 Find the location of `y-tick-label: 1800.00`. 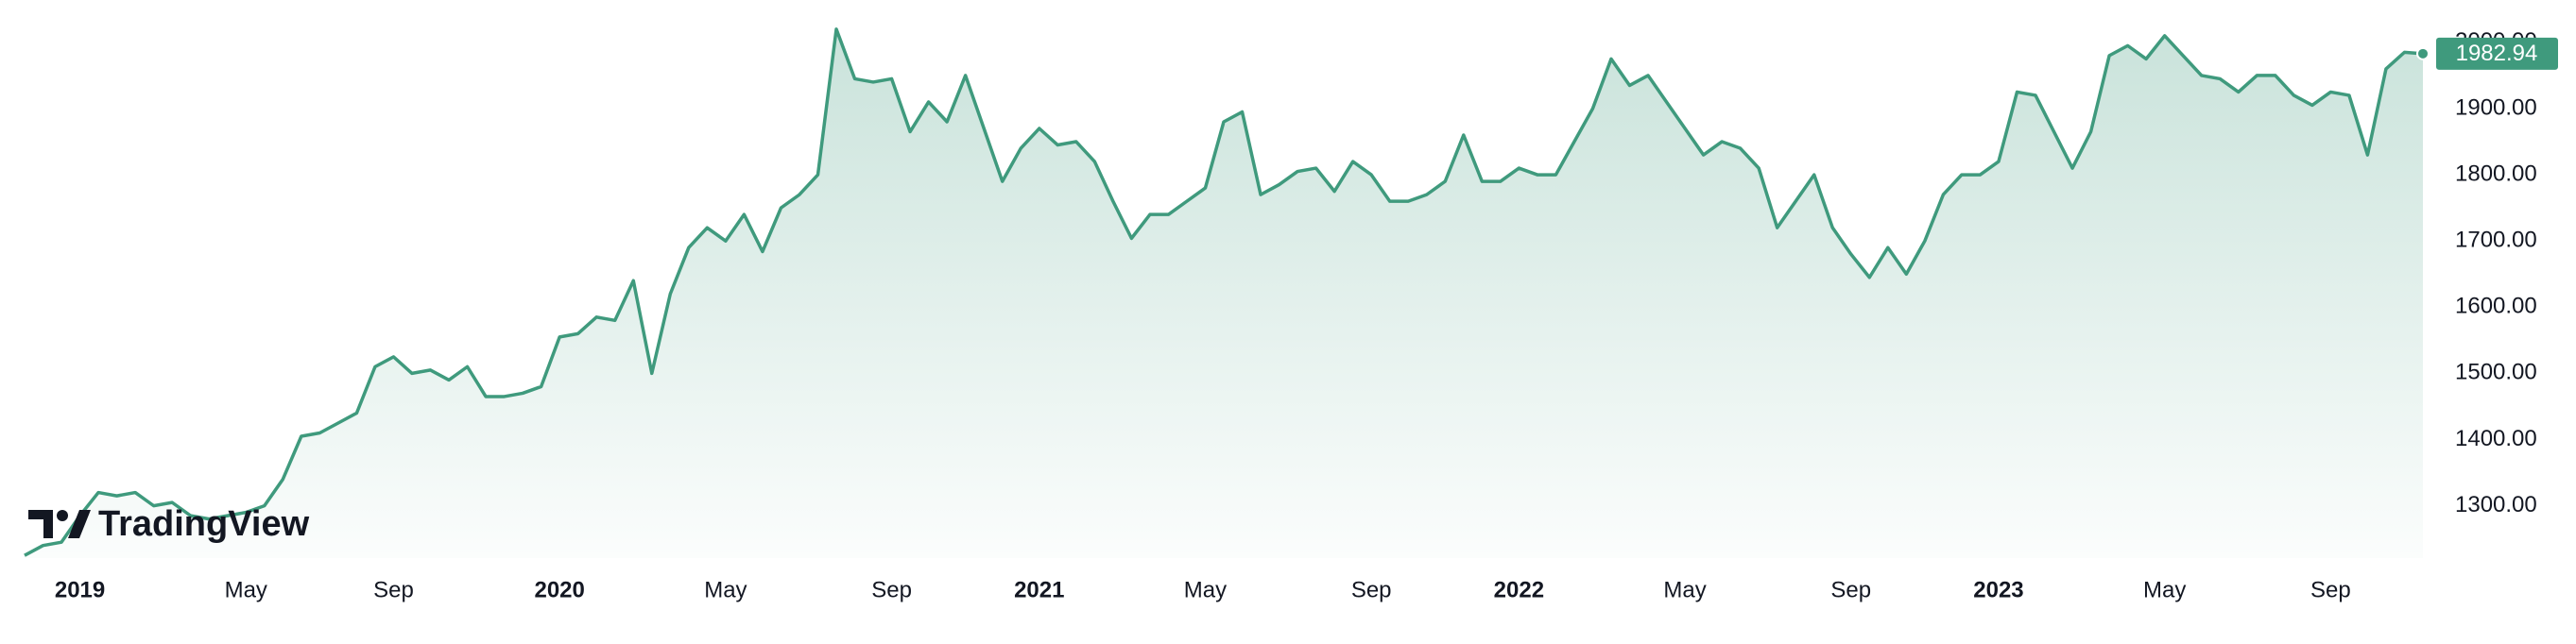

y-tick-label: 1800.00 is located at coordinates (2496, 173).